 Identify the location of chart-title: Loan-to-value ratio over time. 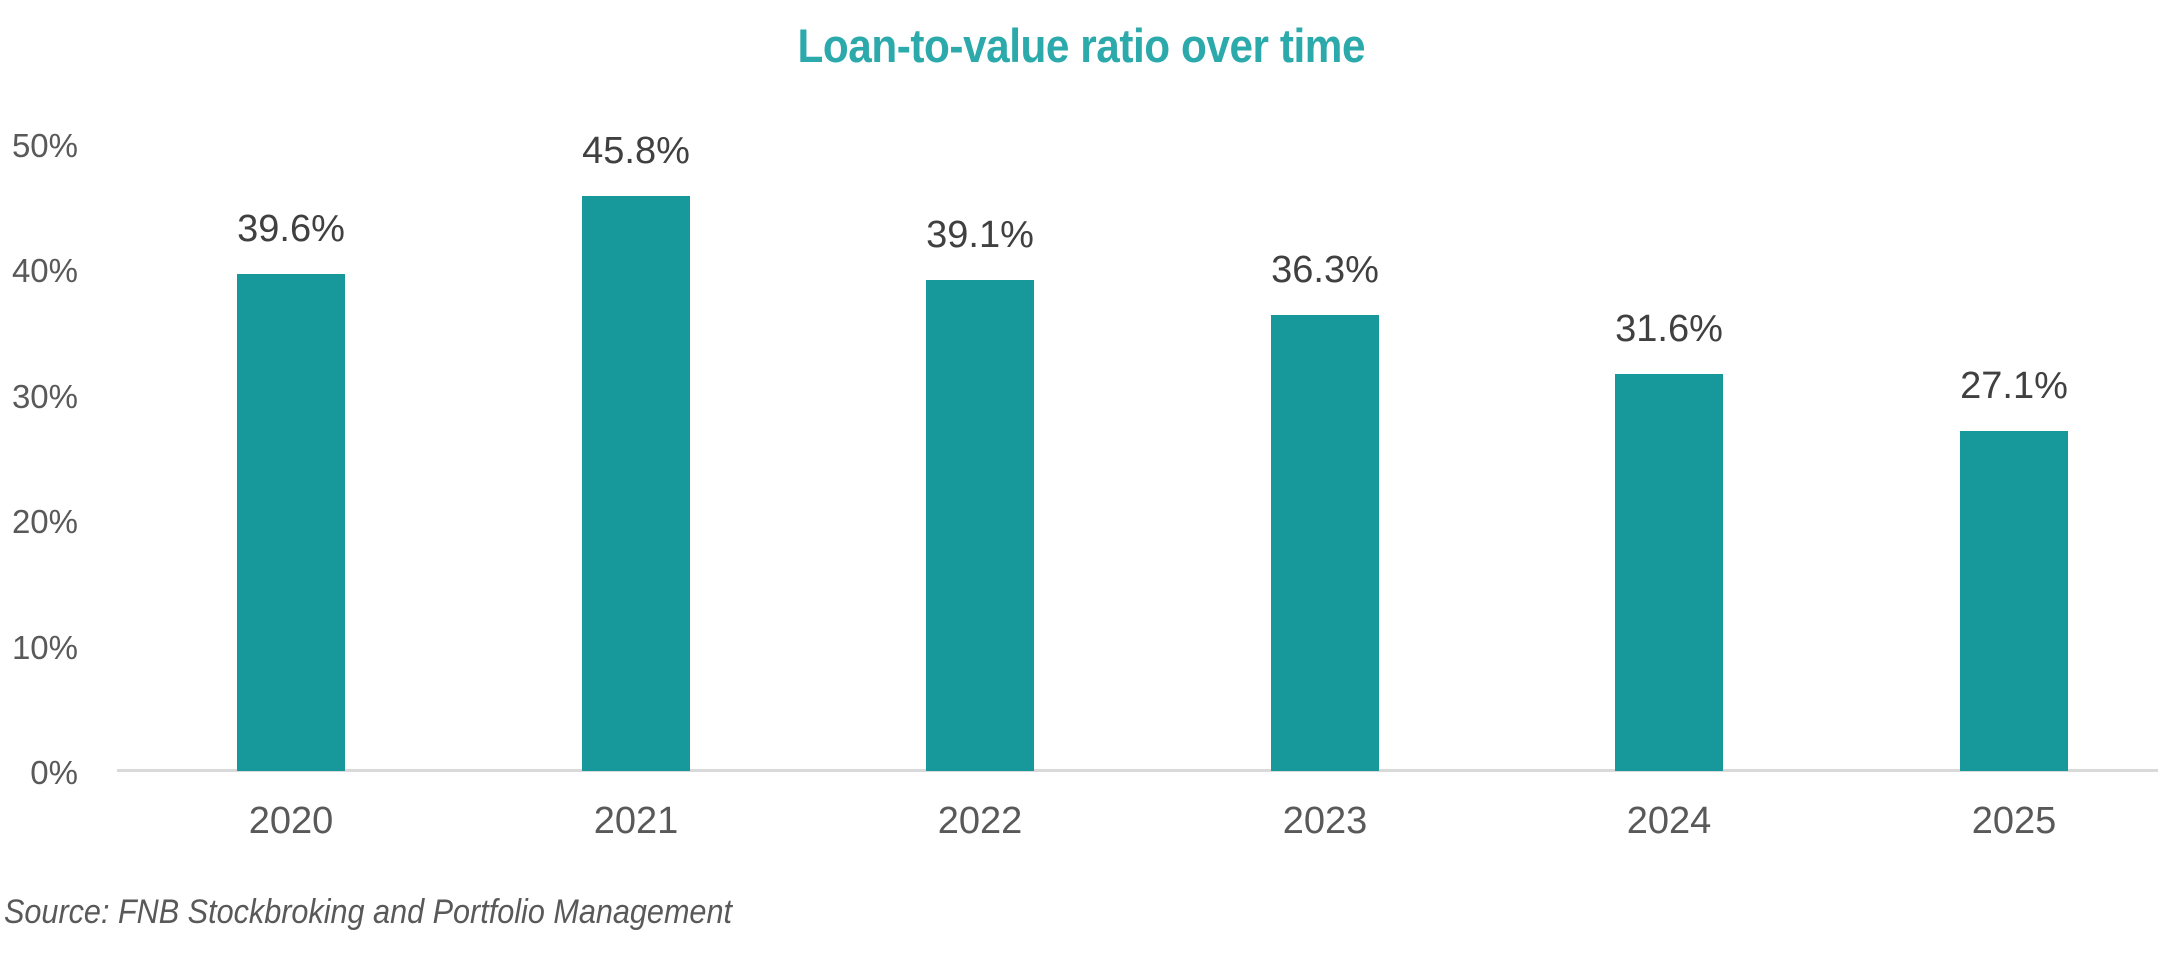
(1081, 45).